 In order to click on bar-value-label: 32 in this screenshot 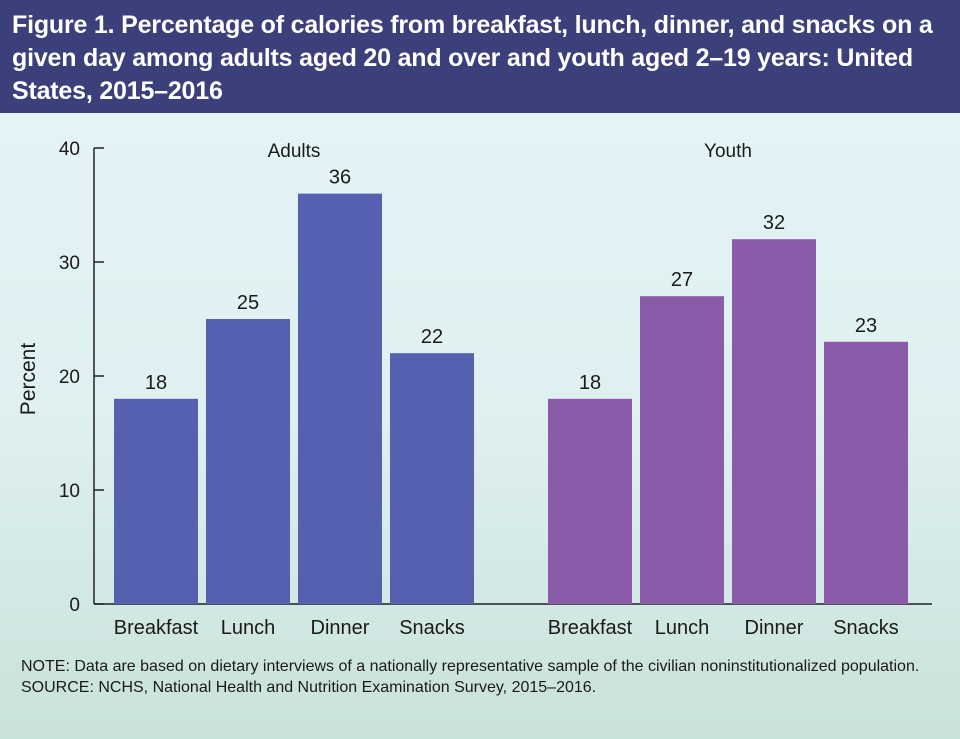, I will do `click(774, 223)`.